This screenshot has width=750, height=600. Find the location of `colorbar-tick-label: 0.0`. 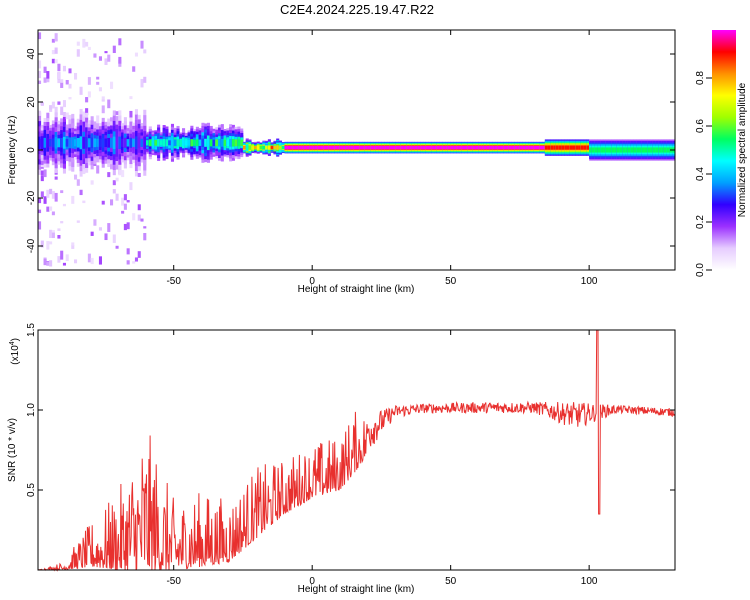

colorbar-tick-label: 0.0 is located at coordinates (700, 270).